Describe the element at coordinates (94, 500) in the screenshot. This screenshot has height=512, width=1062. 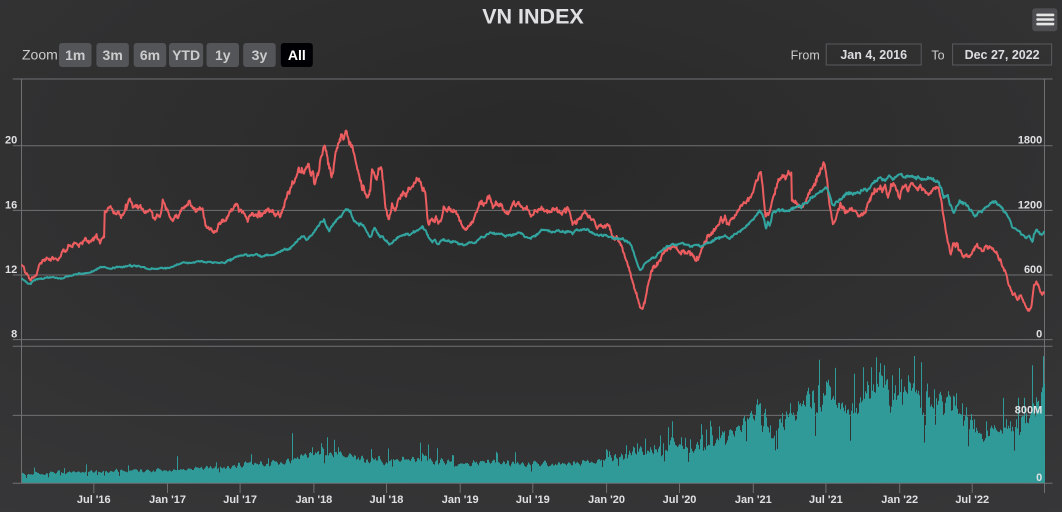
I see `svg-text: Jul '16` at that location.